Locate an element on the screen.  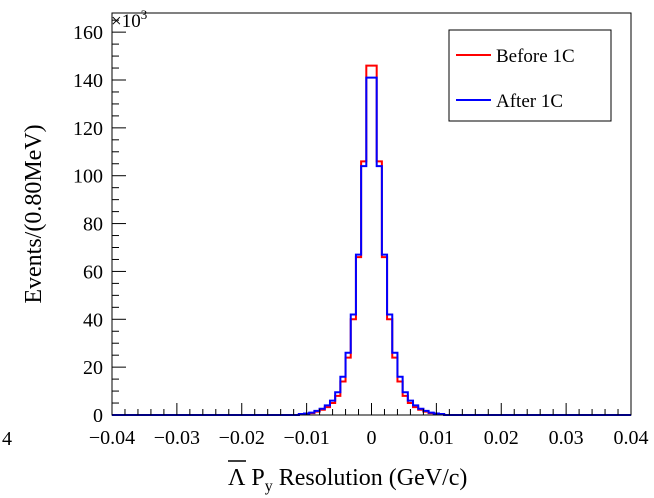
x-axis-title: Λ Py Resolution (GeV/c) is located at coordinates (347, 480).